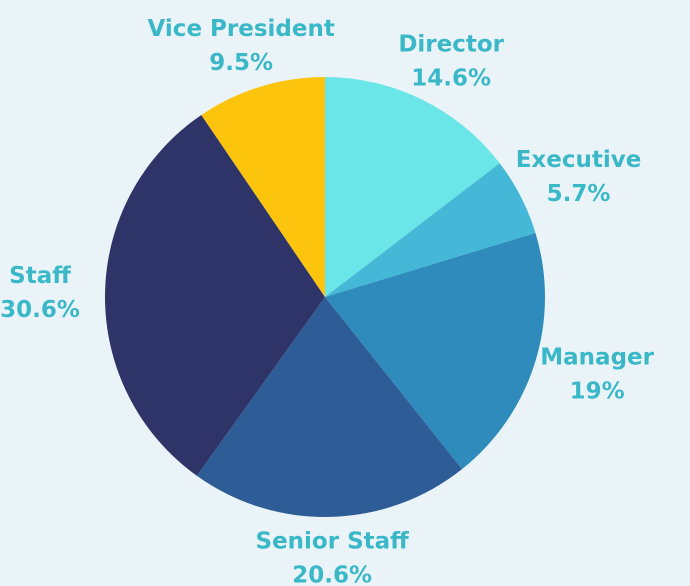 This screenshot has width=690, height=586. Describe the element at coordinates (597, 357) in the screenshot. I see `slice-label: Manager` at that location.